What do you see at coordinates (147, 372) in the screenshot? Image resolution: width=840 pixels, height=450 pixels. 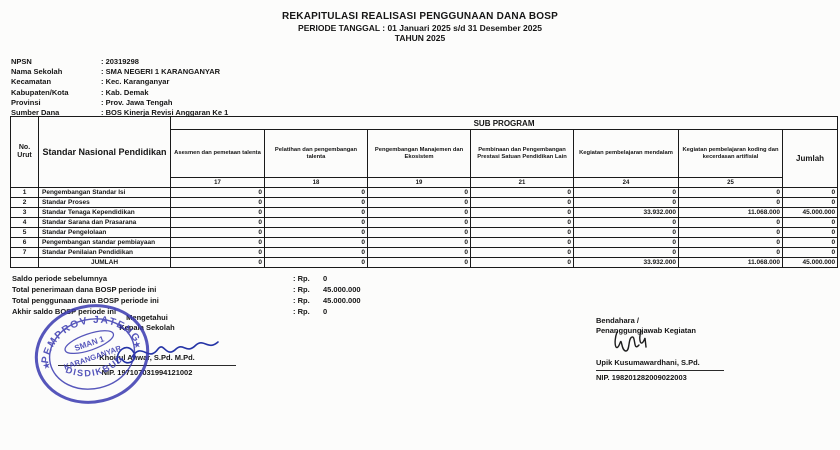 I see `principal-nip: NIP. 197107031994121002` at bounding box center [147, 372].